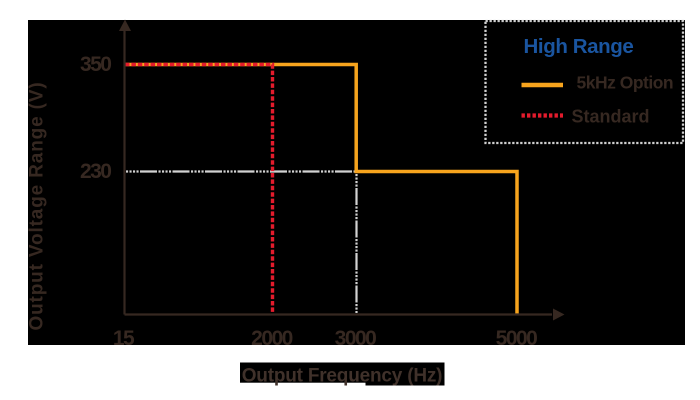 The image size is (700, 400). I want to click on svg-text: 2000, so click(272, 338).